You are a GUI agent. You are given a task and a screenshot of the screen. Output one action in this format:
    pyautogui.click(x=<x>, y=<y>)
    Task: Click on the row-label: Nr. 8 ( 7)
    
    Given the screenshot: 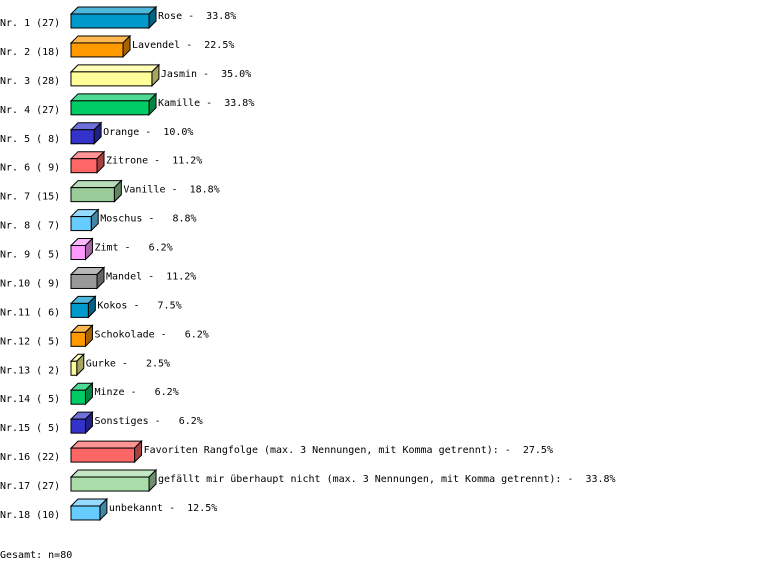 What is the action you would take?
    pyautogui.click(x=30, y=226)
    